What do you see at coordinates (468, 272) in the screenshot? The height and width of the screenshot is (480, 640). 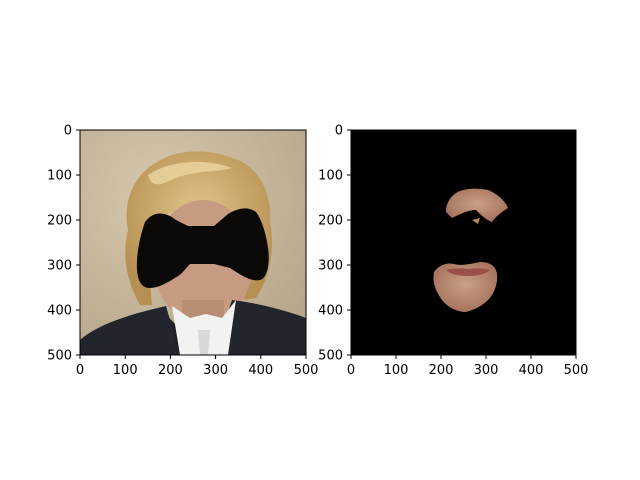 I see `lips` at bounding box center [468, 272].